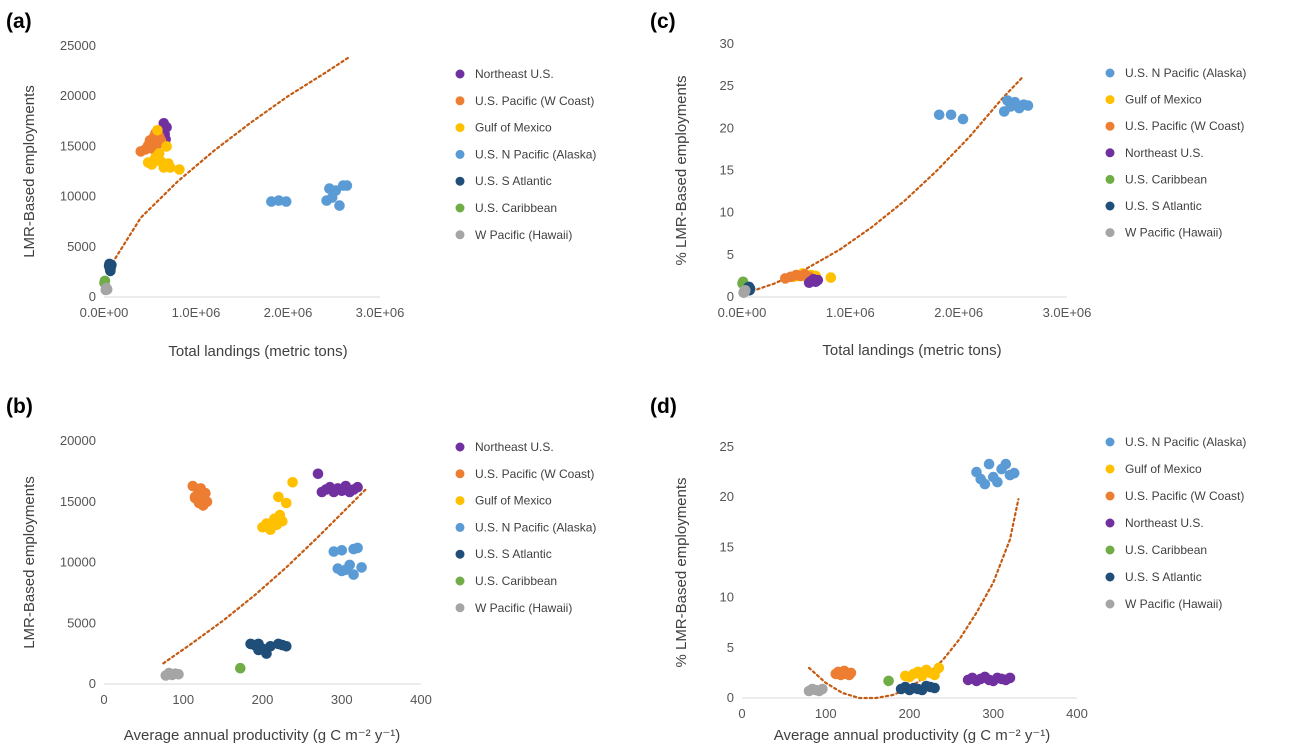 This screenshot has width=1289, height=747. What do you see at coordinates (850, 312) in the screenshot?
I see `x-tick-label: 1.0E+06` at bounding box center [850, 312].